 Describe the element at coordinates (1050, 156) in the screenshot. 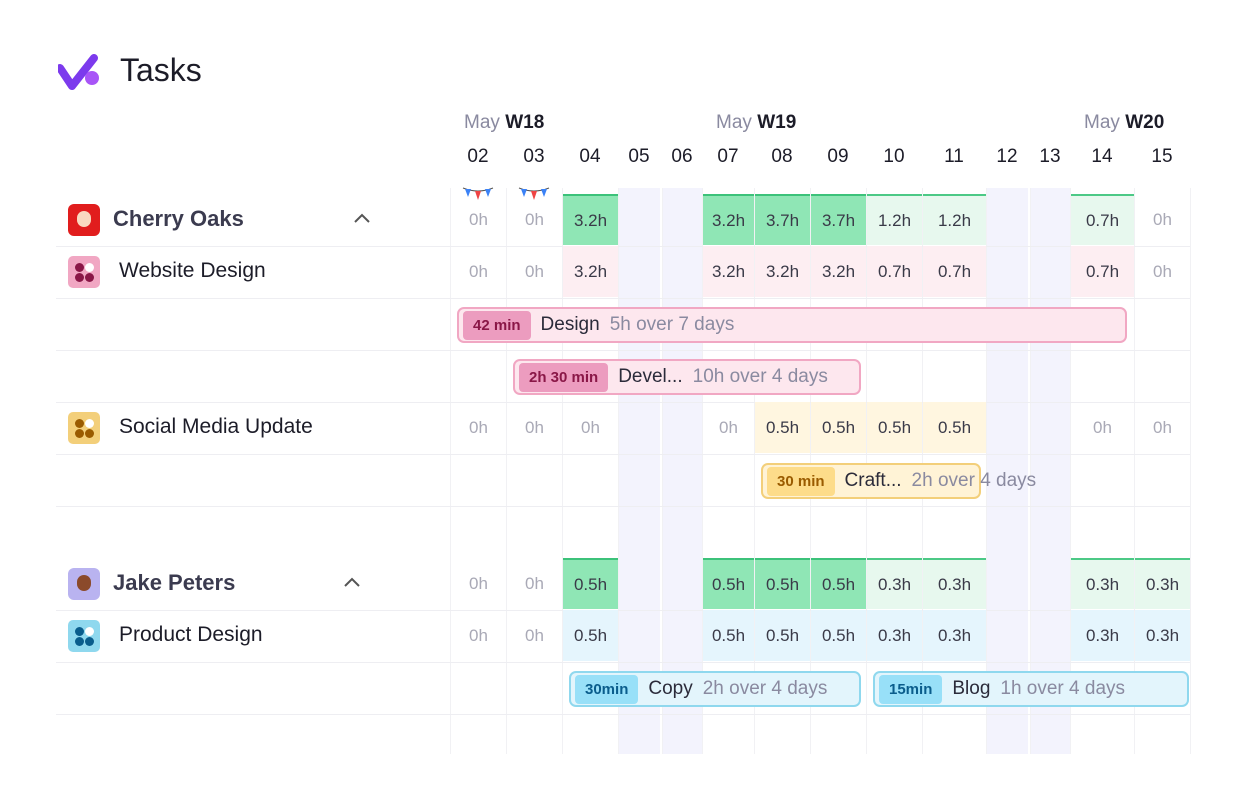

I see `day-label: 13` at that location.